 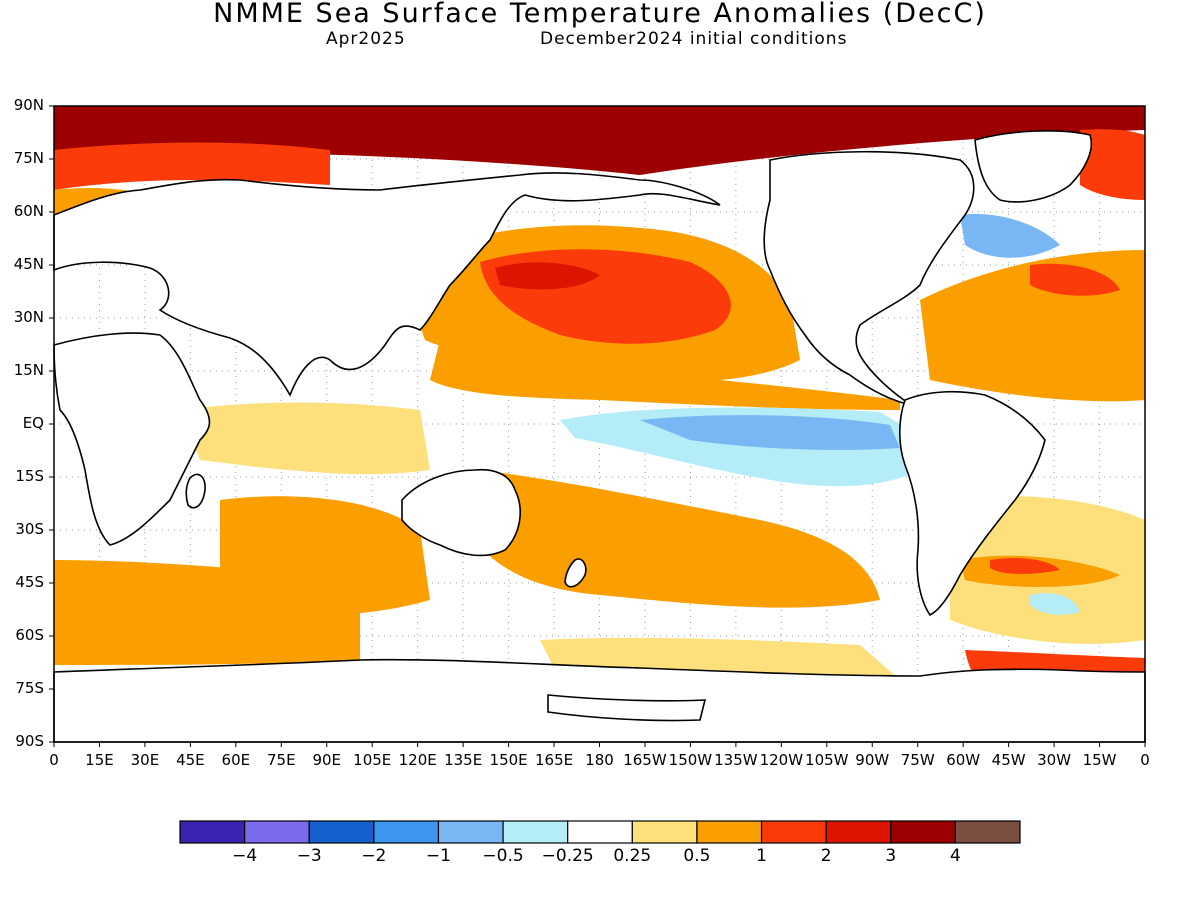 I want to click on lon-label: 150E, so click(x=508, y=760).